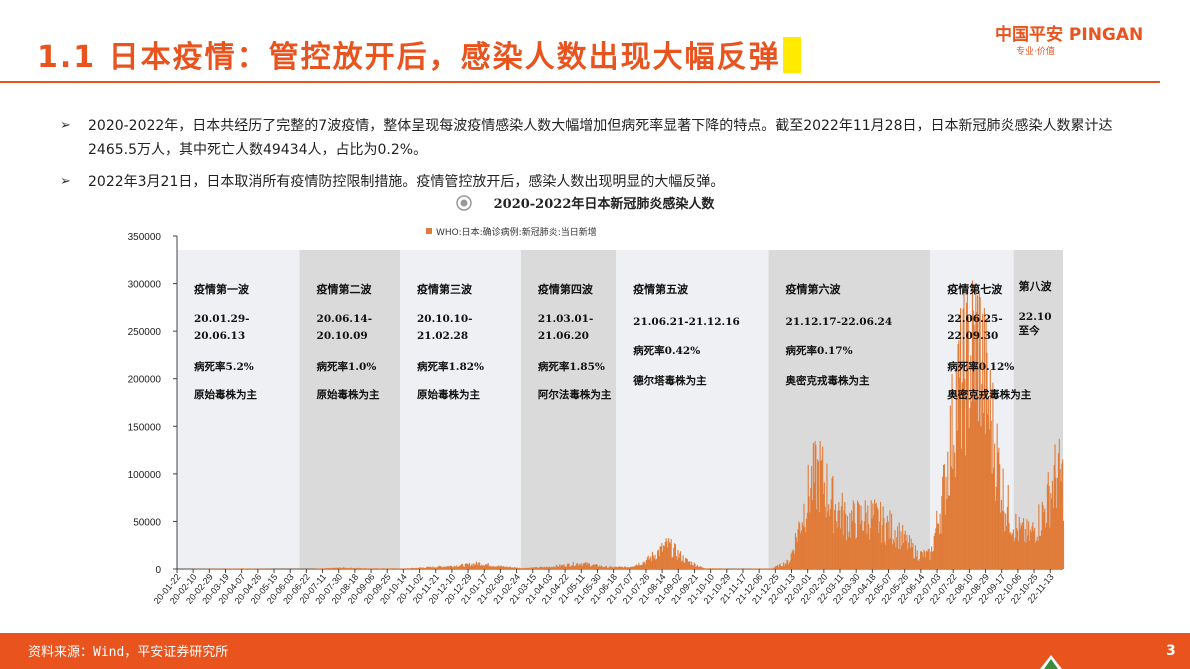 This screenshot has width=1190, height=669. I want to click on wave-band, so click(568, 409).